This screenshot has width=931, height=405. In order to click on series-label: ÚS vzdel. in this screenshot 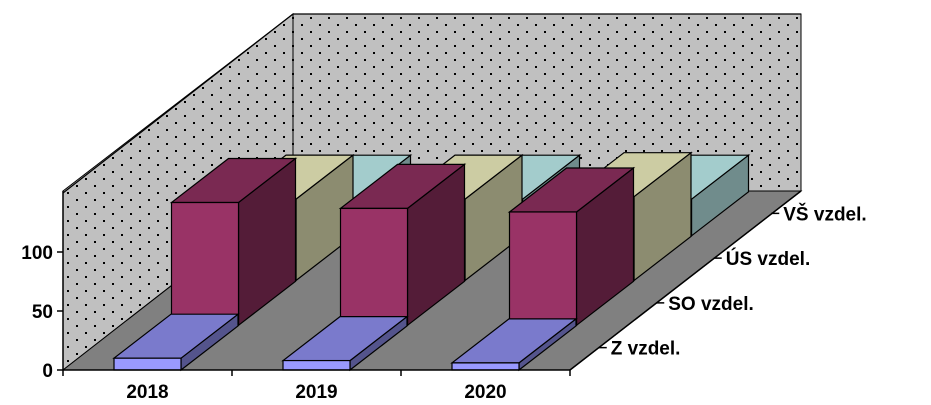, I will do `click(768, 259)`.